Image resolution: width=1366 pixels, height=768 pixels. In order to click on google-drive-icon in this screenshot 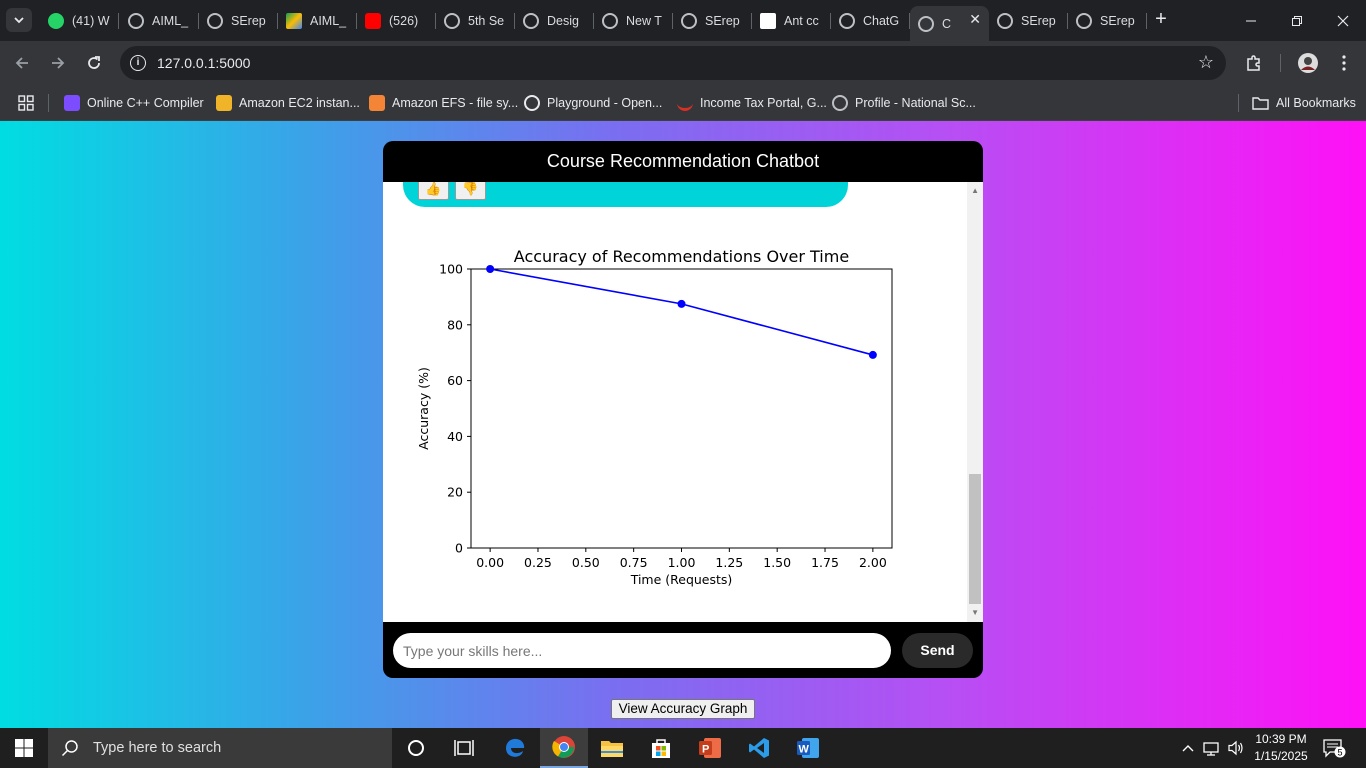, I will do `click(294, 20)`.